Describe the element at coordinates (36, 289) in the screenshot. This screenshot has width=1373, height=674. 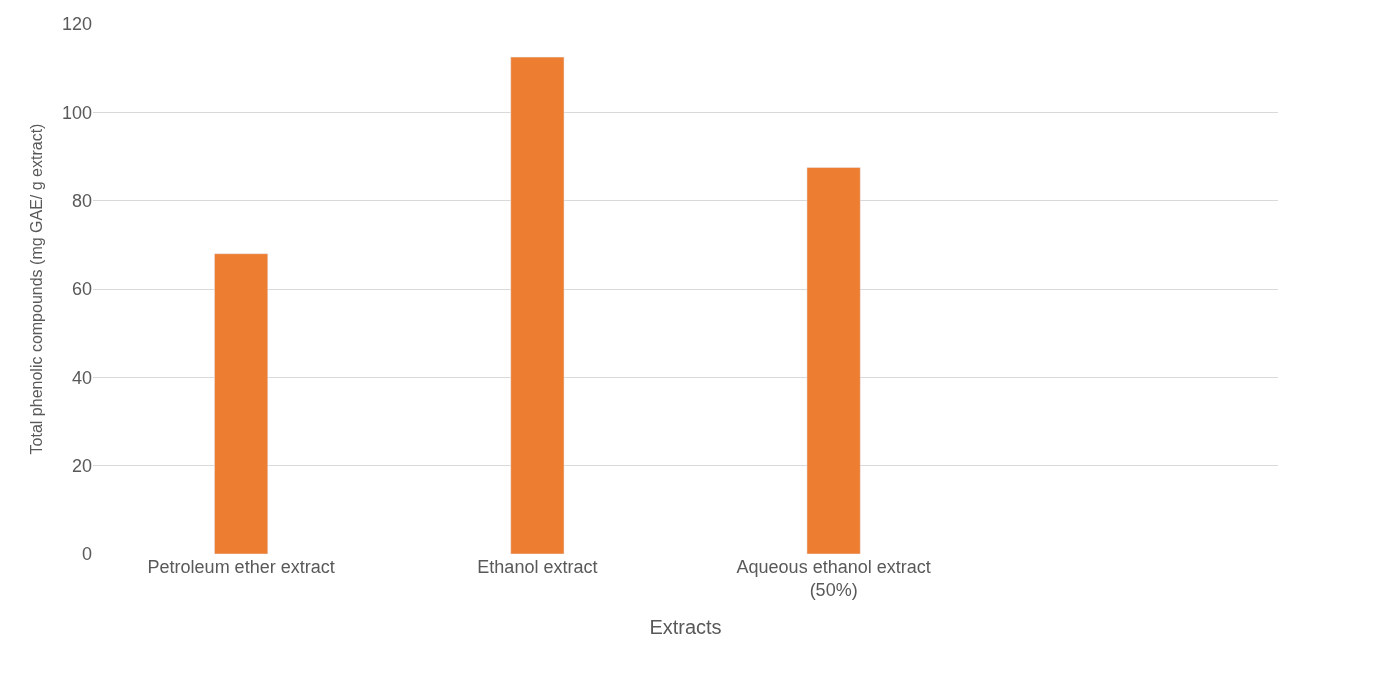
I see `y-axis-title: Total phenolic compounds (mg GAE/ g extract)` at that location.